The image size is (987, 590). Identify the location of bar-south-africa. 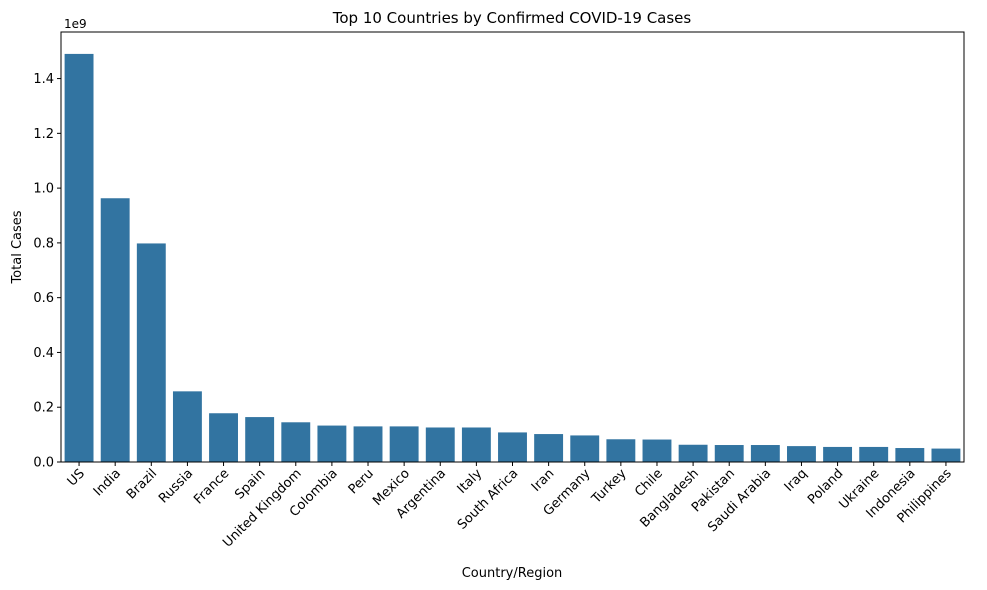
(512, 447).